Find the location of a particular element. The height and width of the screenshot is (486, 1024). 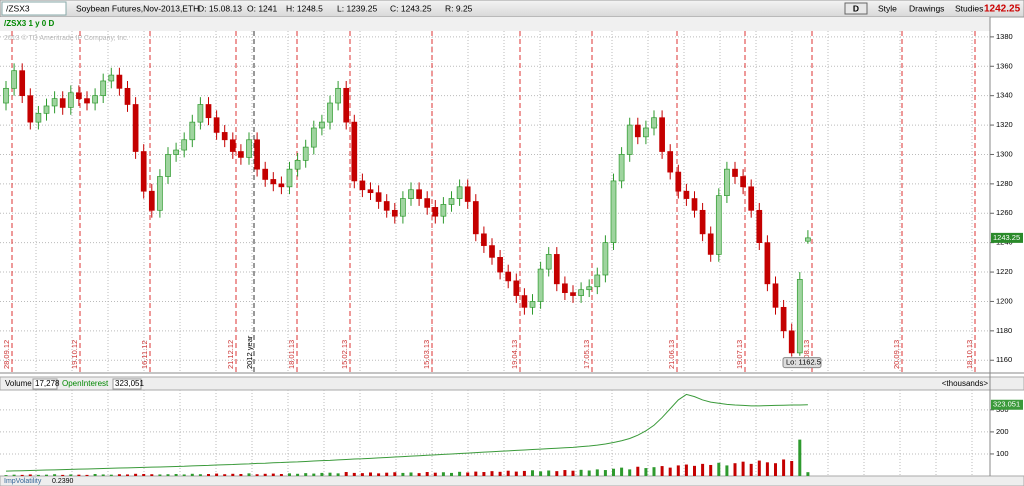

y-tick-label: 1160 is located at coordinates (1004, 359).